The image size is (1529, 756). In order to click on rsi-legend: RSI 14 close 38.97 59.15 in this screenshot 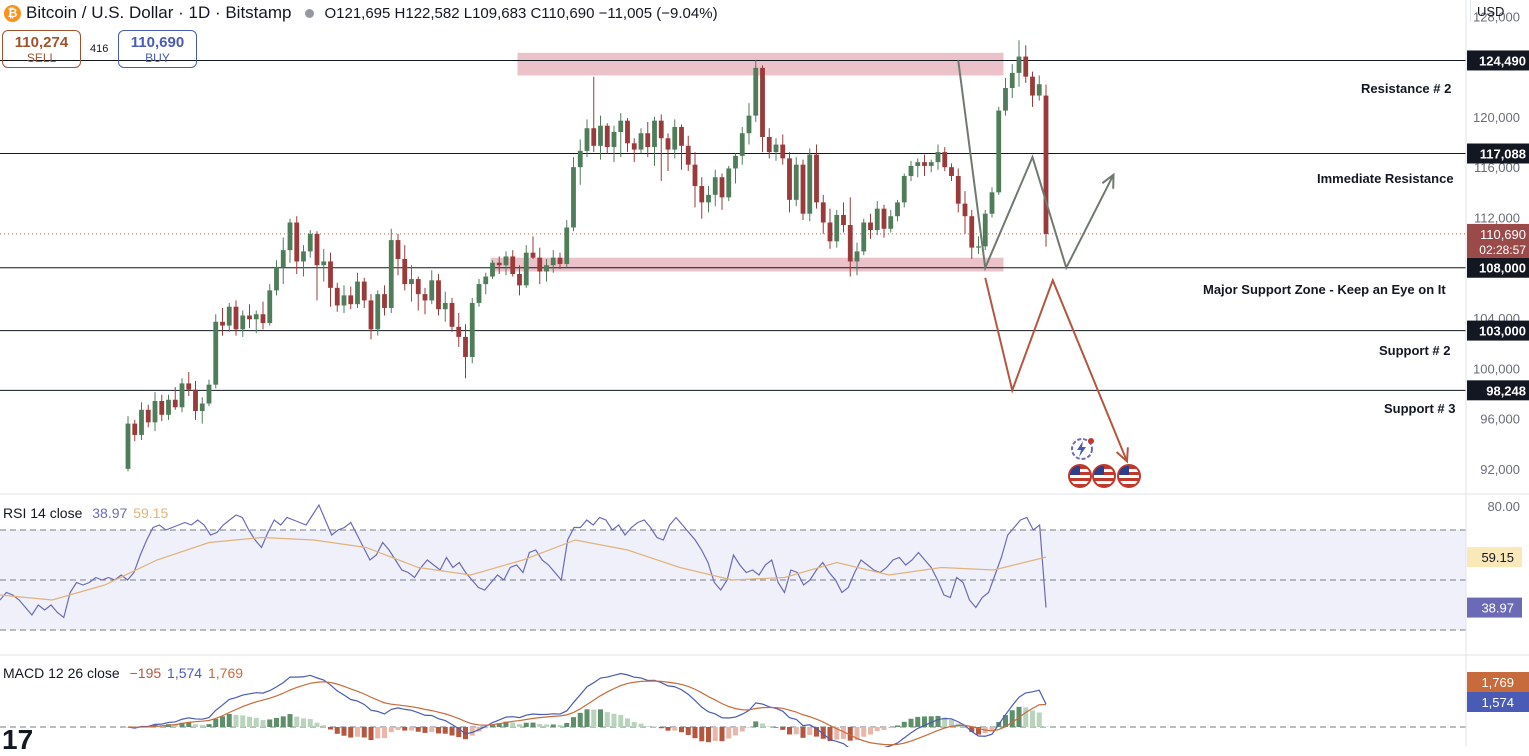, I will do `click(85, 513)`.